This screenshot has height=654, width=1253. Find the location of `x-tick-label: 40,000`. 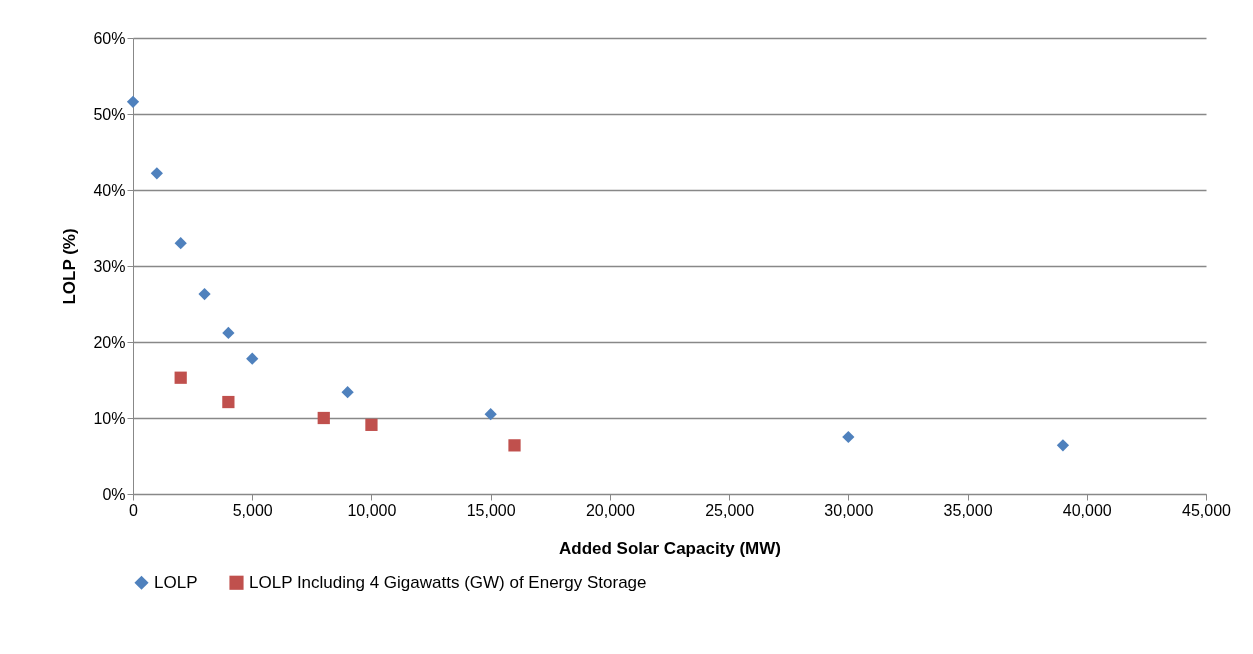

x-tick-label: 40,000 is located at coordinates (1087, 510).